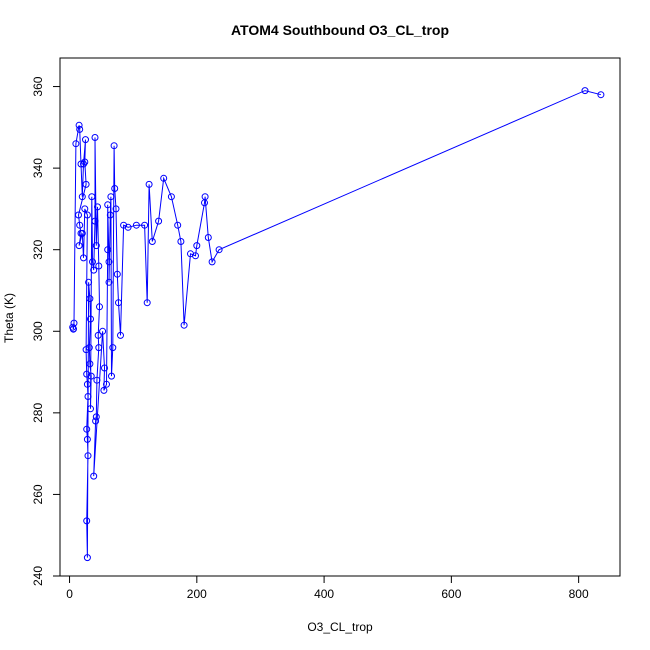 This screenshot has width=650, height=650. Describe the element at coordinates (340, 30) in the screenshot. I see `chart-title: ATOM4 Southbound O3_CL_trop` at that location.